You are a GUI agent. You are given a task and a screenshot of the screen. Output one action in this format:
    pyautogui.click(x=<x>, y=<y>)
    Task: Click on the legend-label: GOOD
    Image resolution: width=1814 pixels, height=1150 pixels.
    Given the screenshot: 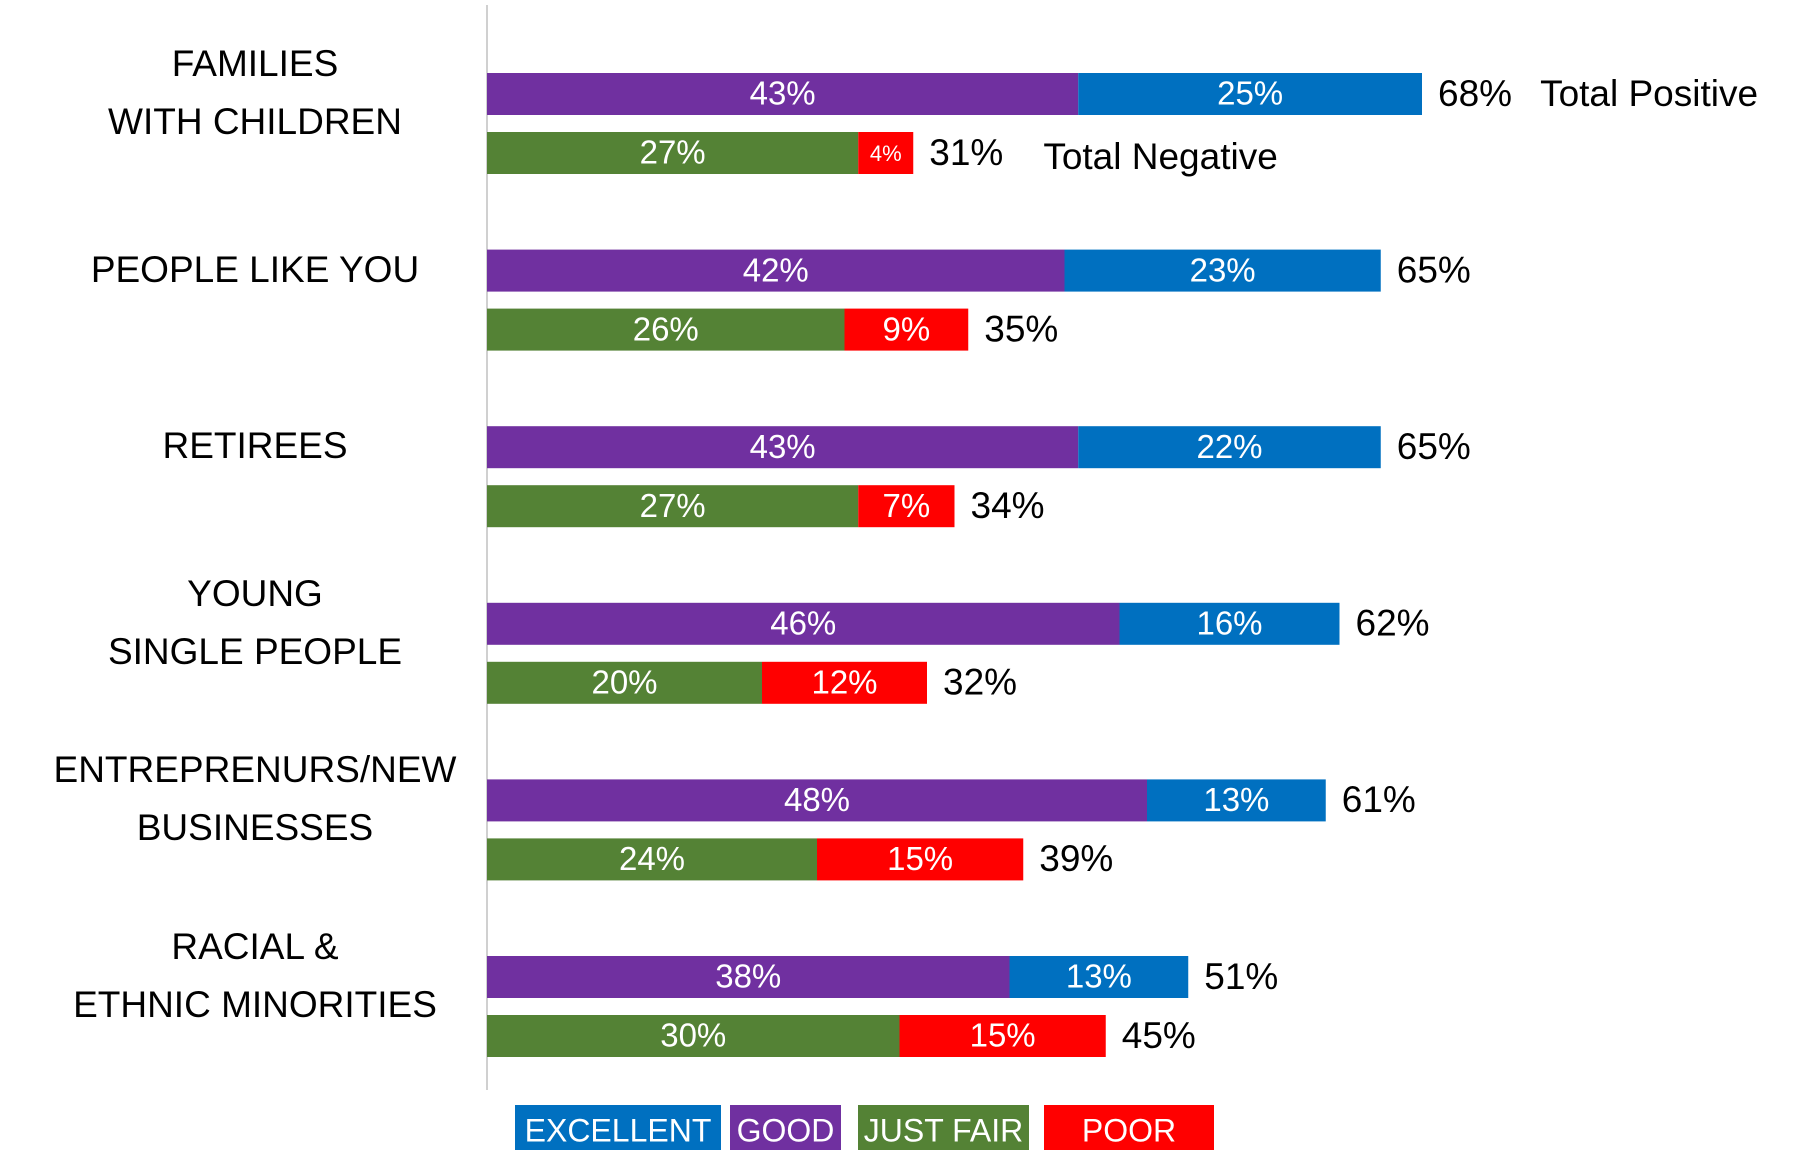 What is the action you would take?
    pyautogui.click(x=786, y=1130)
    